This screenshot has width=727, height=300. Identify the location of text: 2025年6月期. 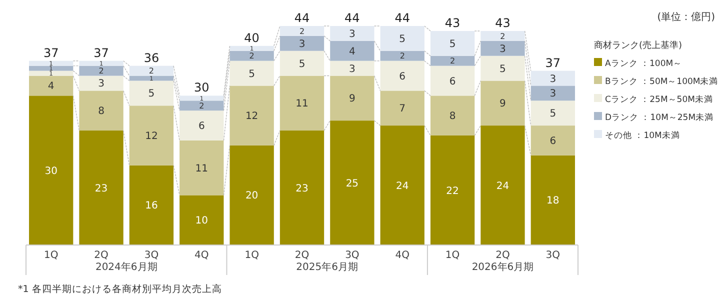
(327, 267).